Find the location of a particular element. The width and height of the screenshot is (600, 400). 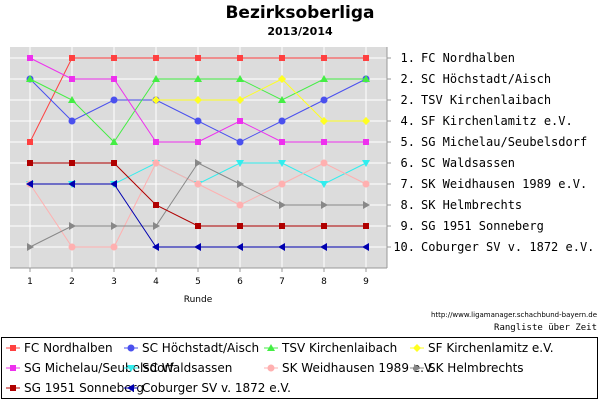

credit-text: Rangliste über Zeit is located at coordinates (545, 328).